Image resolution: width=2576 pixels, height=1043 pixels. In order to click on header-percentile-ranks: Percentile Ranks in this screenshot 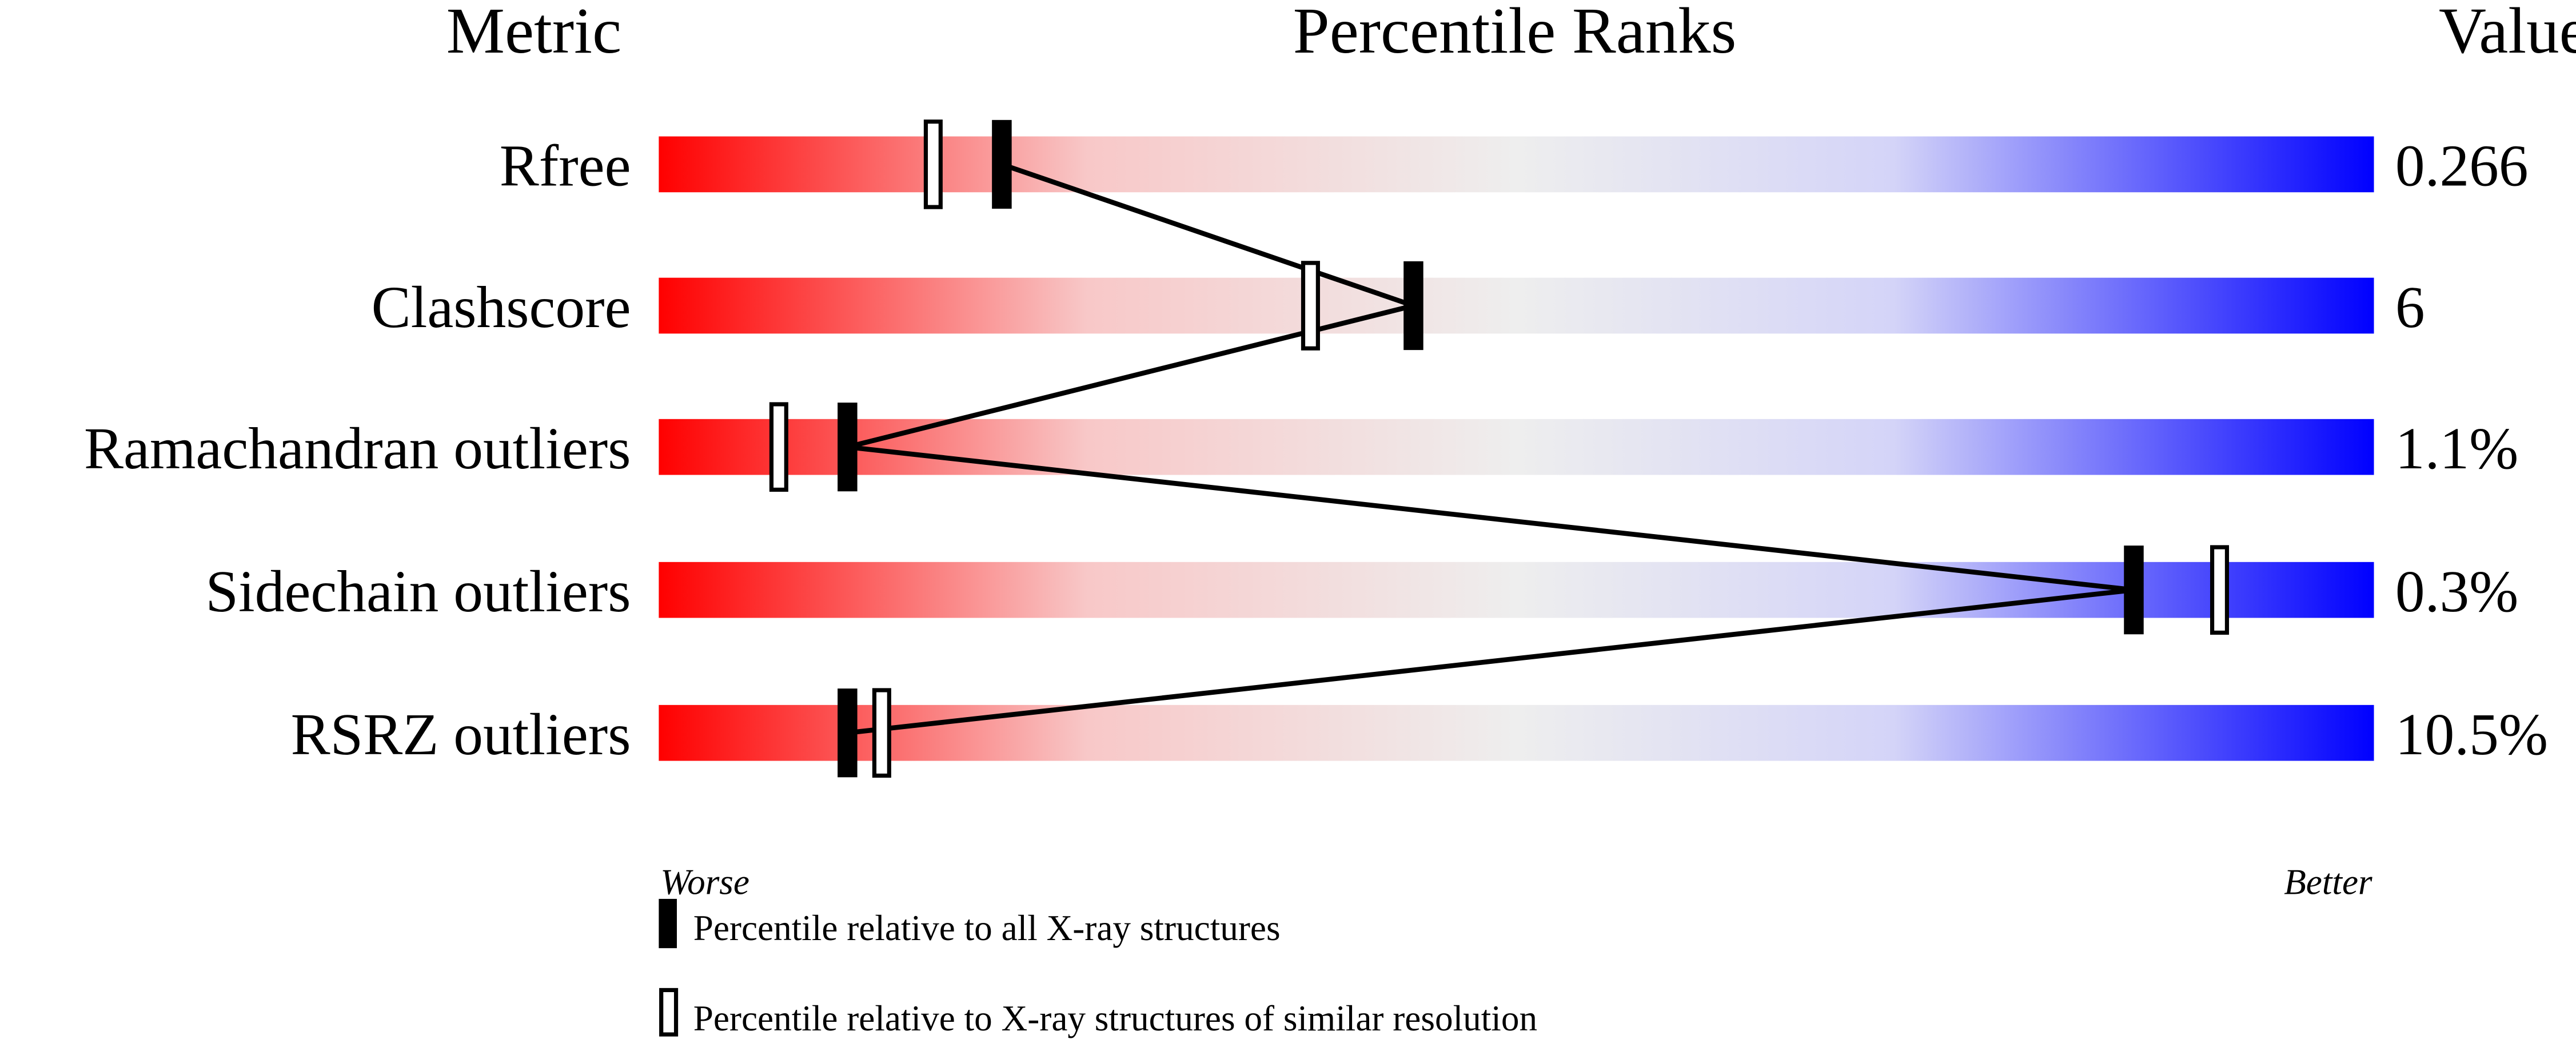, I will do `click(1515, 33)`.